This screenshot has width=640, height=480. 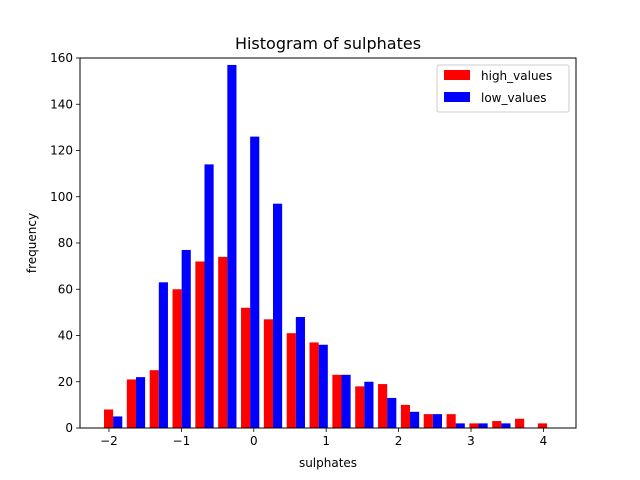 I want to click on legend-label-high-values: high_values, so click(x=516, y=76).